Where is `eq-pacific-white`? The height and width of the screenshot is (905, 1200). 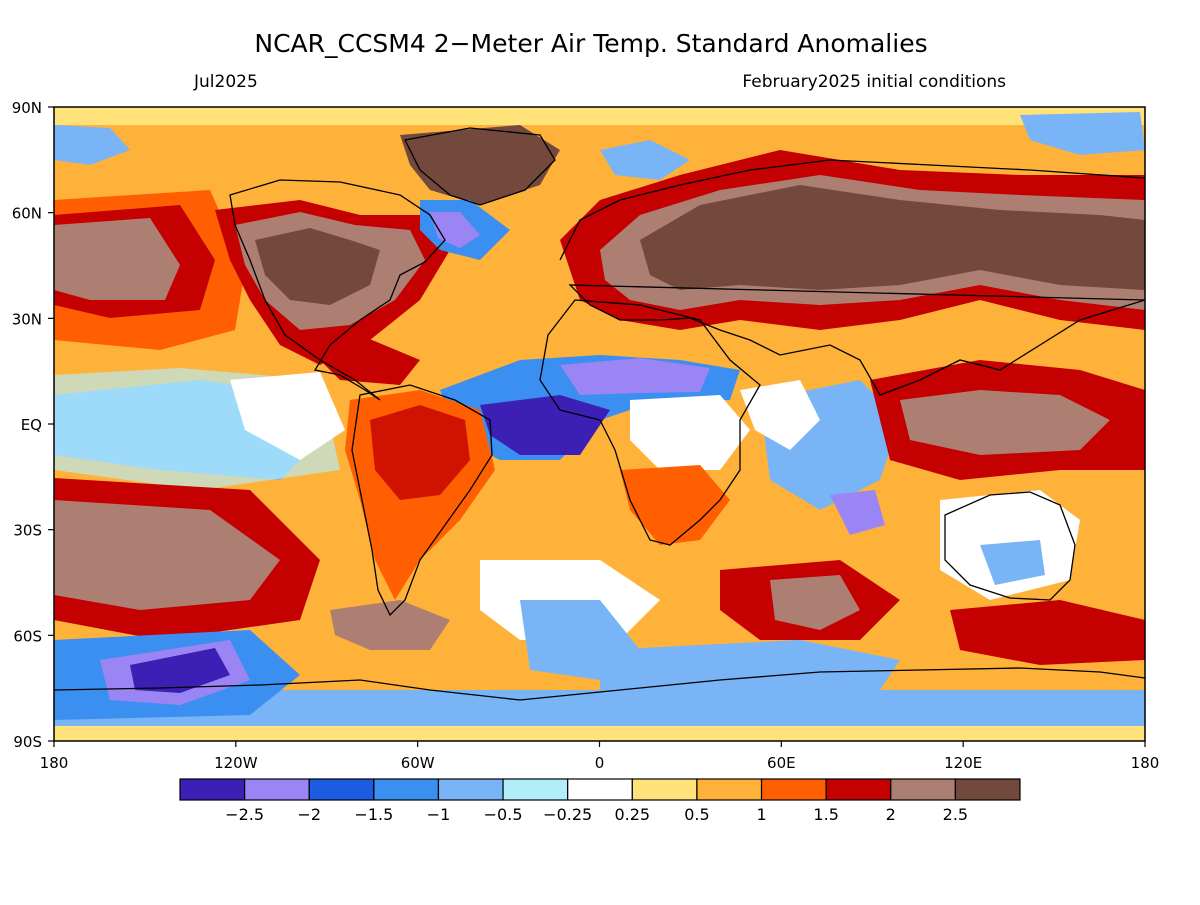 eq-pacific-white is located at coordinates (287, 416).